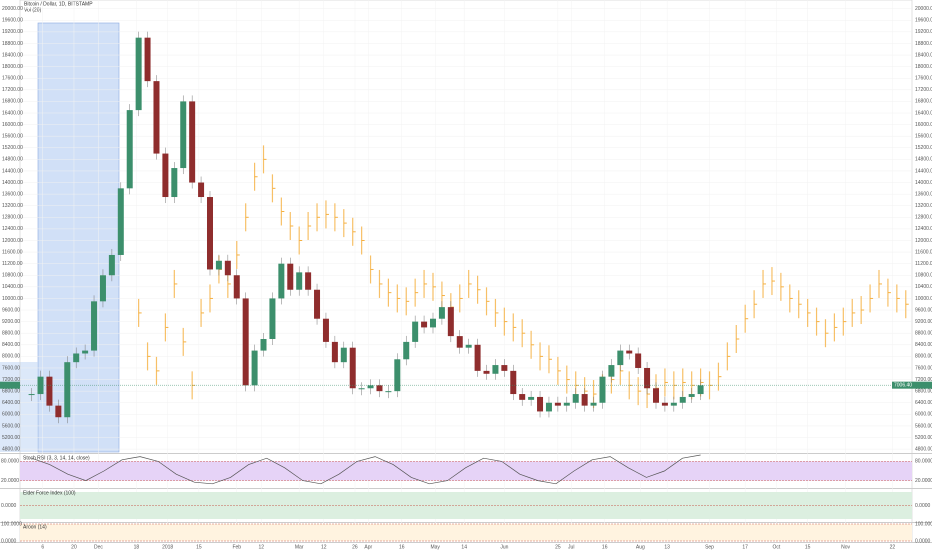 This screenshot has height=550, width=932. What do you see at coordinates (11, 415) in the screenshot?
I see `y-tick-label-left: 6000.00` at bounding box center [11, 415].